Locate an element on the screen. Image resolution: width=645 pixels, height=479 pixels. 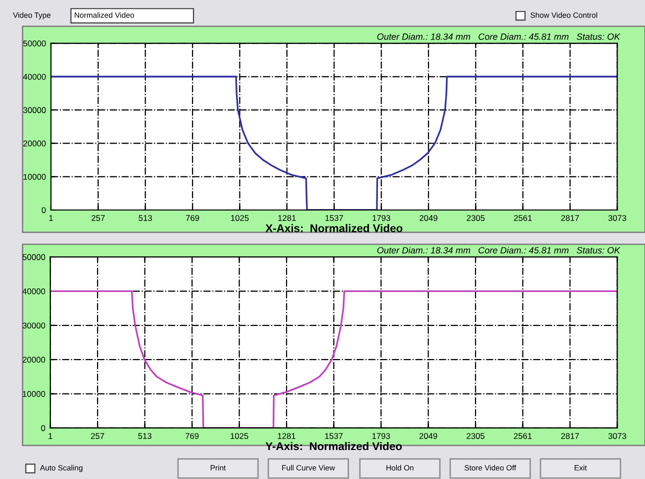
x-axis-title: Y-Axis: Normalized Video is located at coordinates (334, 446).